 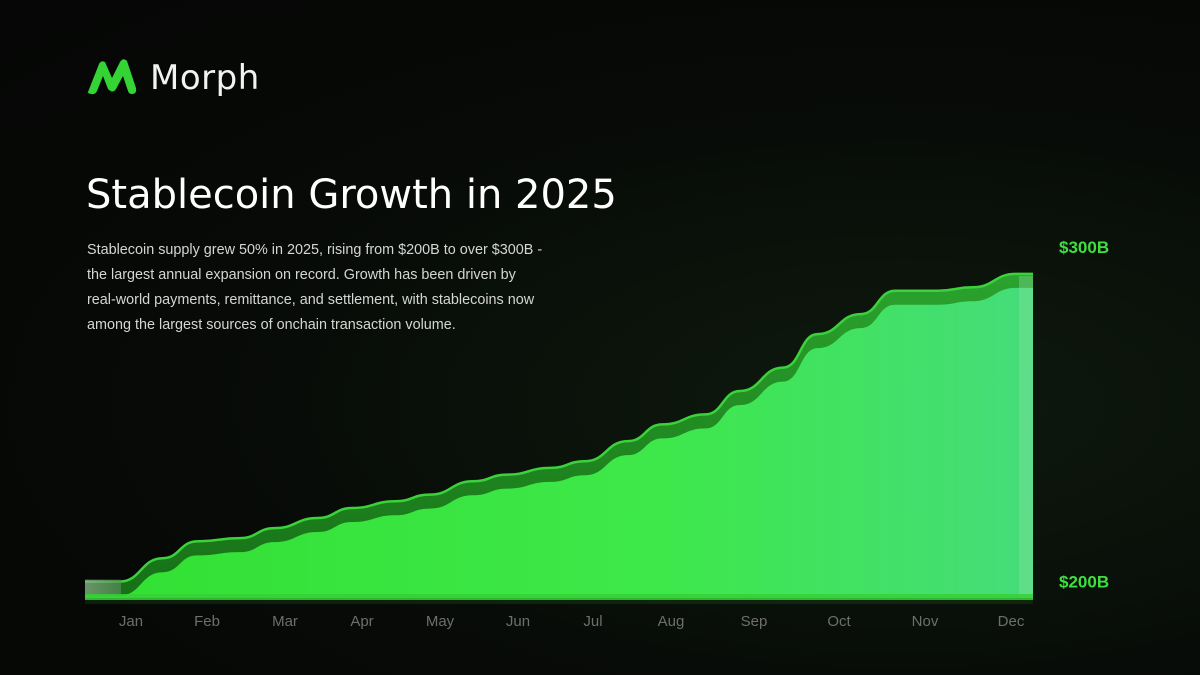 What do you see at coordinates (103, 587) in the screenshot?
I see `area-start-cap` at bounding box center [103, 587].